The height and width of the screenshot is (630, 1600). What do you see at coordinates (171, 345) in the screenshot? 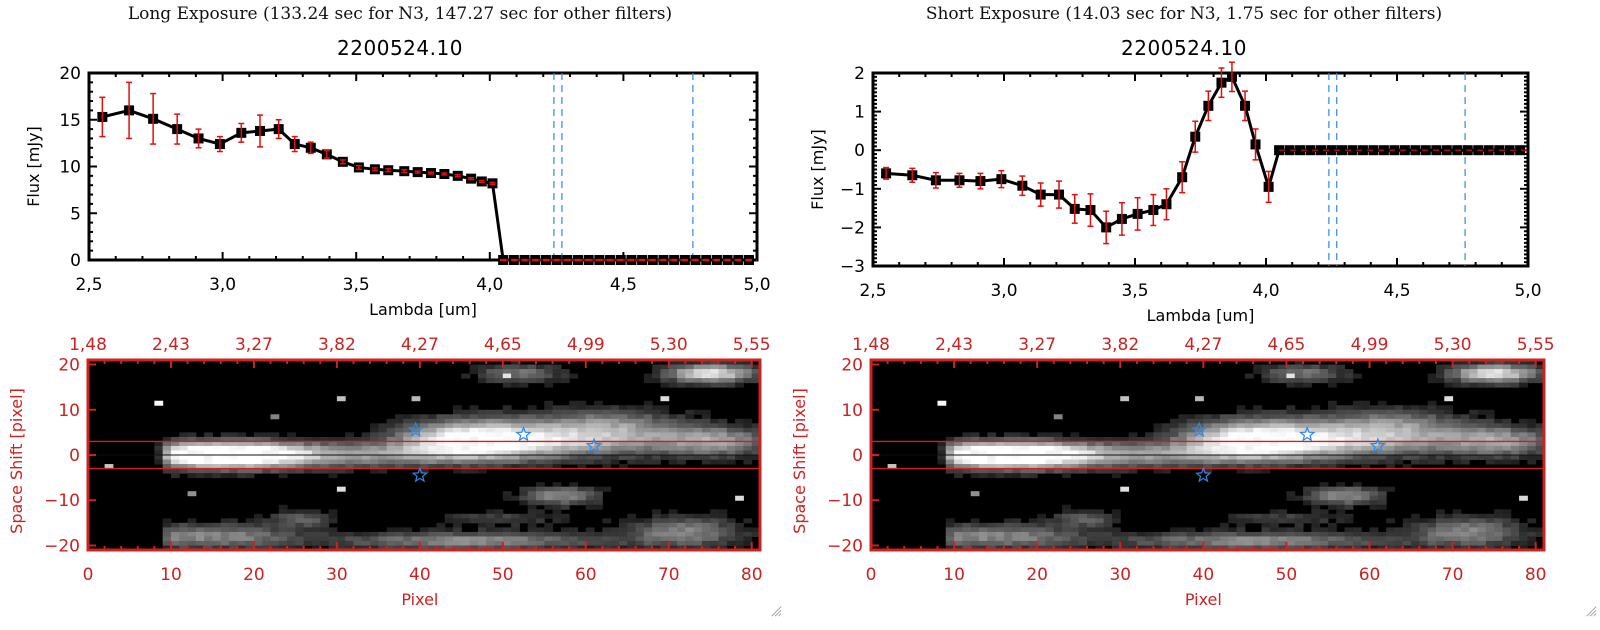
I see `top-wavelength-label: 2,43` at bounding box center [171, 345].